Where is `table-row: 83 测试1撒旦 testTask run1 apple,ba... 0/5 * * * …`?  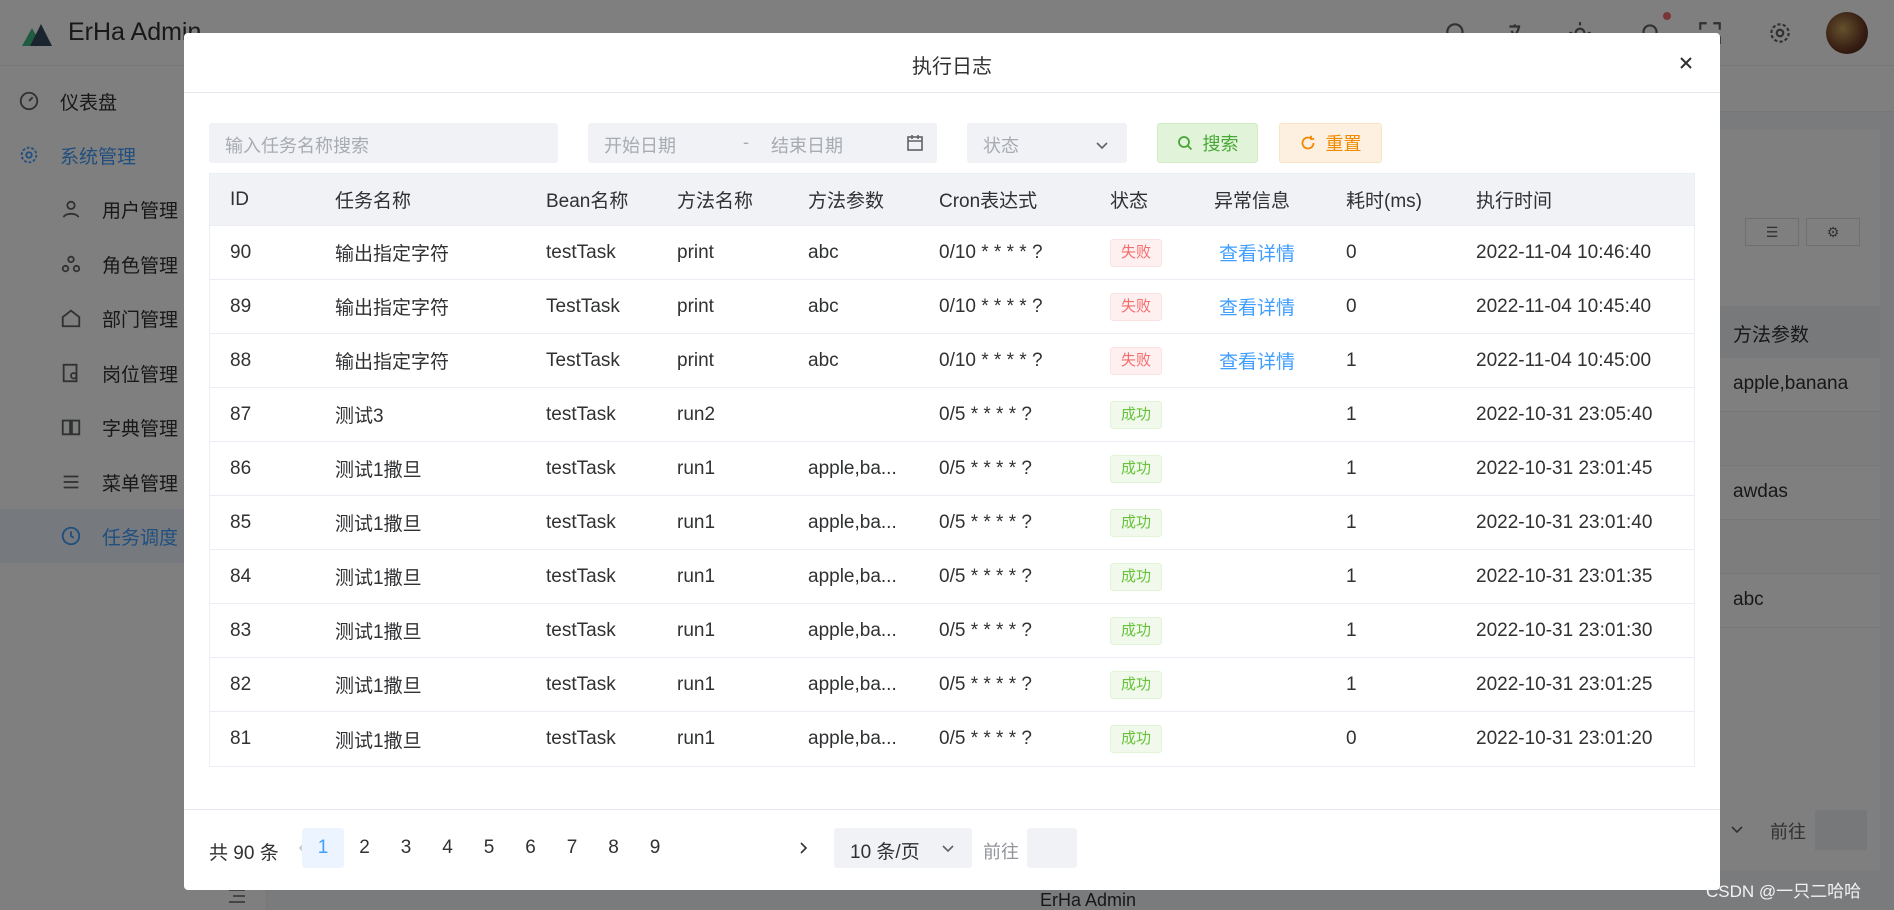 table-row: 83 测试1撒旦 testTask run1 apple,ba... 0/5 * * * … is located at coordinates (952, 631).